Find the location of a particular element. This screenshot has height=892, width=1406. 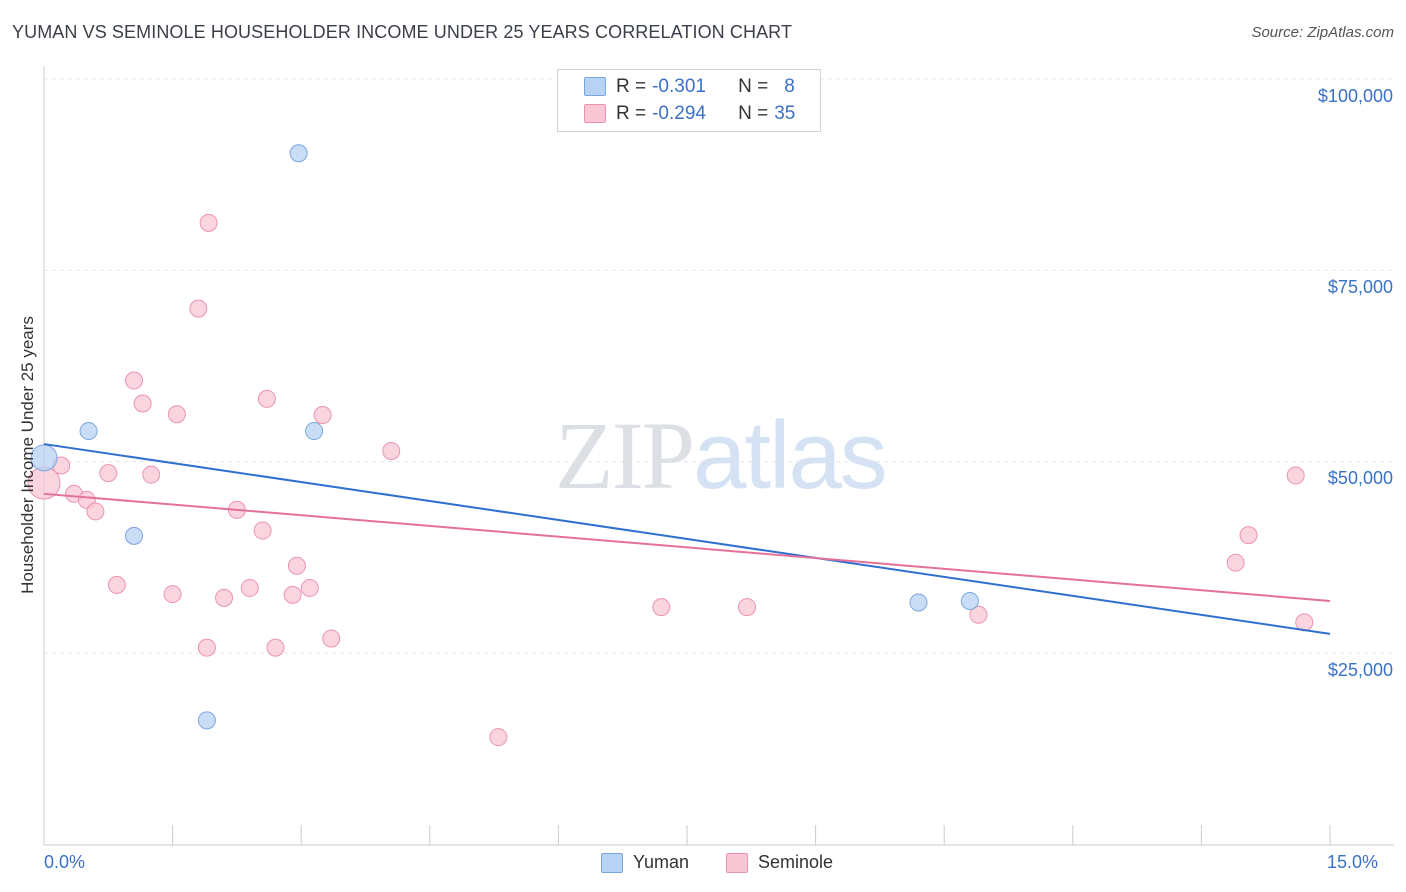

r-value: -0.294 is located at coordinates (679, 113).